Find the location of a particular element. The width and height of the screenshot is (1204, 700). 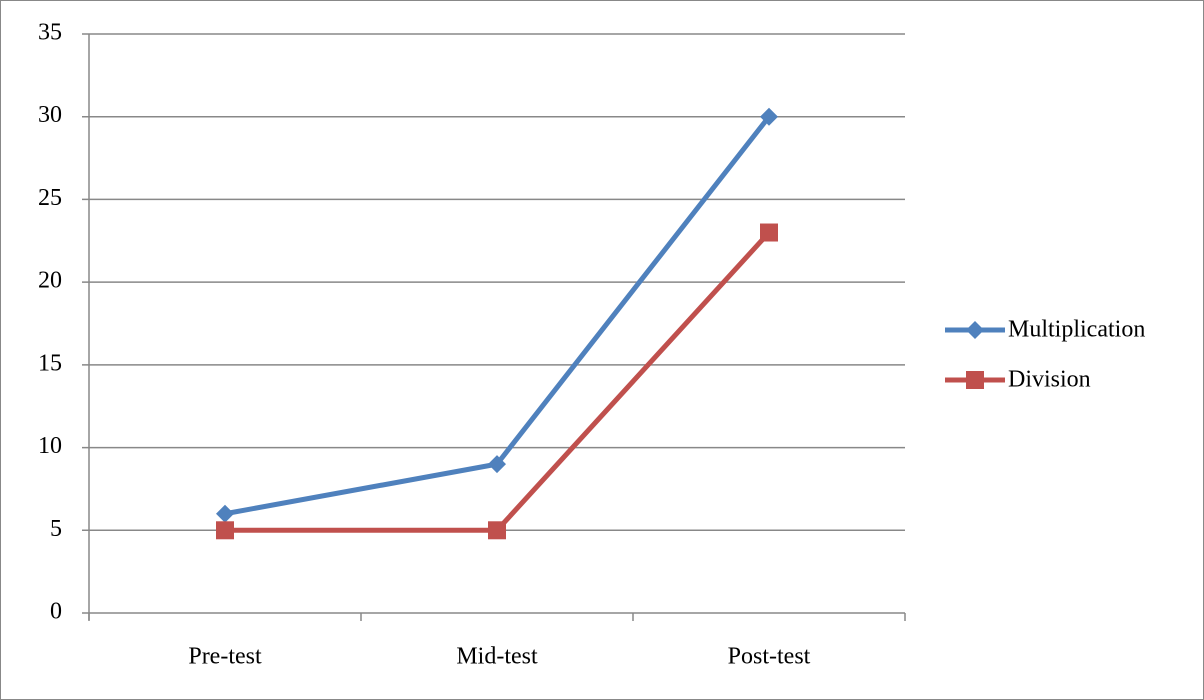

y-tick-label: 20 is located at coordinates (50, 281).